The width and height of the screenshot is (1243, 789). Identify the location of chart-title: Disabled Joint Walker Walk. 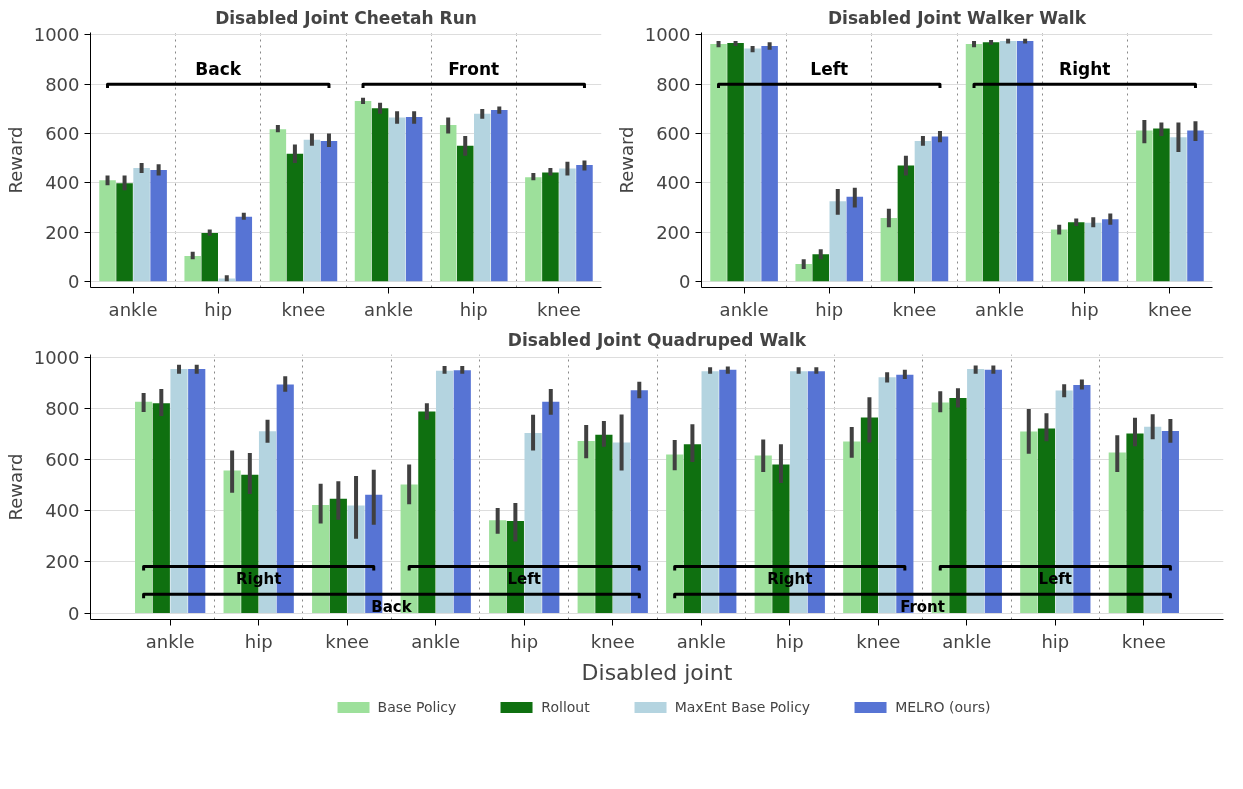
(957, 17).